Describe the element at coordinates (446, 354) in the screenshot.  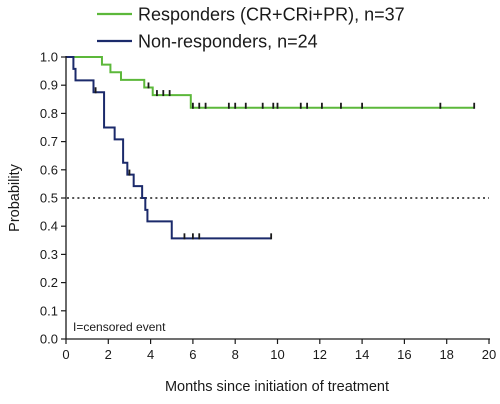
I see `x-tick-label: 18` at that location.